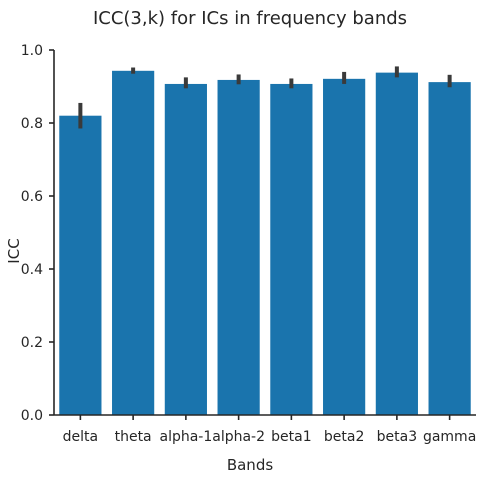  I want to click on bar-beta3, so click(396, 243).